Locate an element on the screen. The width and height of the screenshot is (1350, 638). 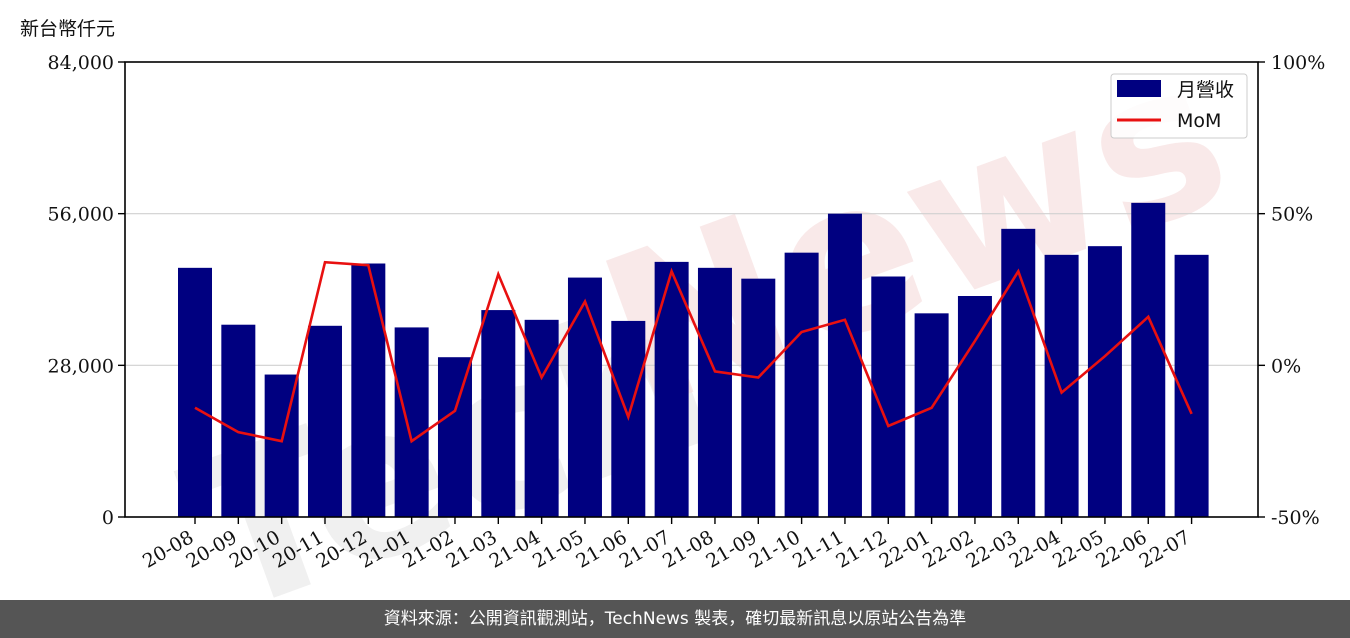
y-right-tick-label-0: -50% is located at coordinates (1295, 518).